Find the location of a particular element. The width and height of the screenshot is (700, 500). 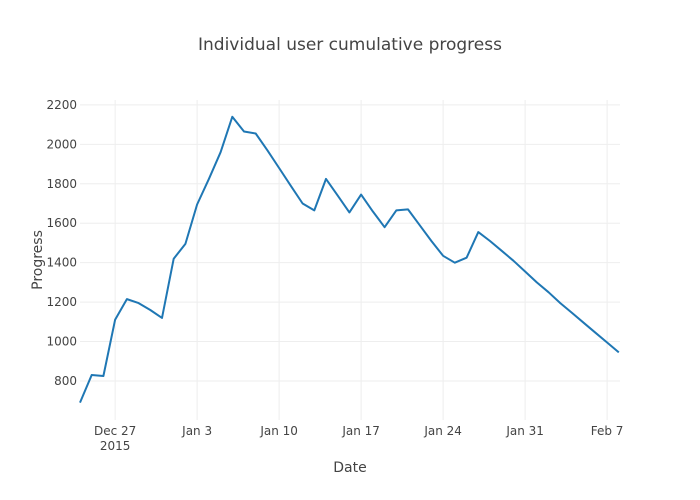

x-tick-label: Dec 27 is located at coordinates (115, 431).